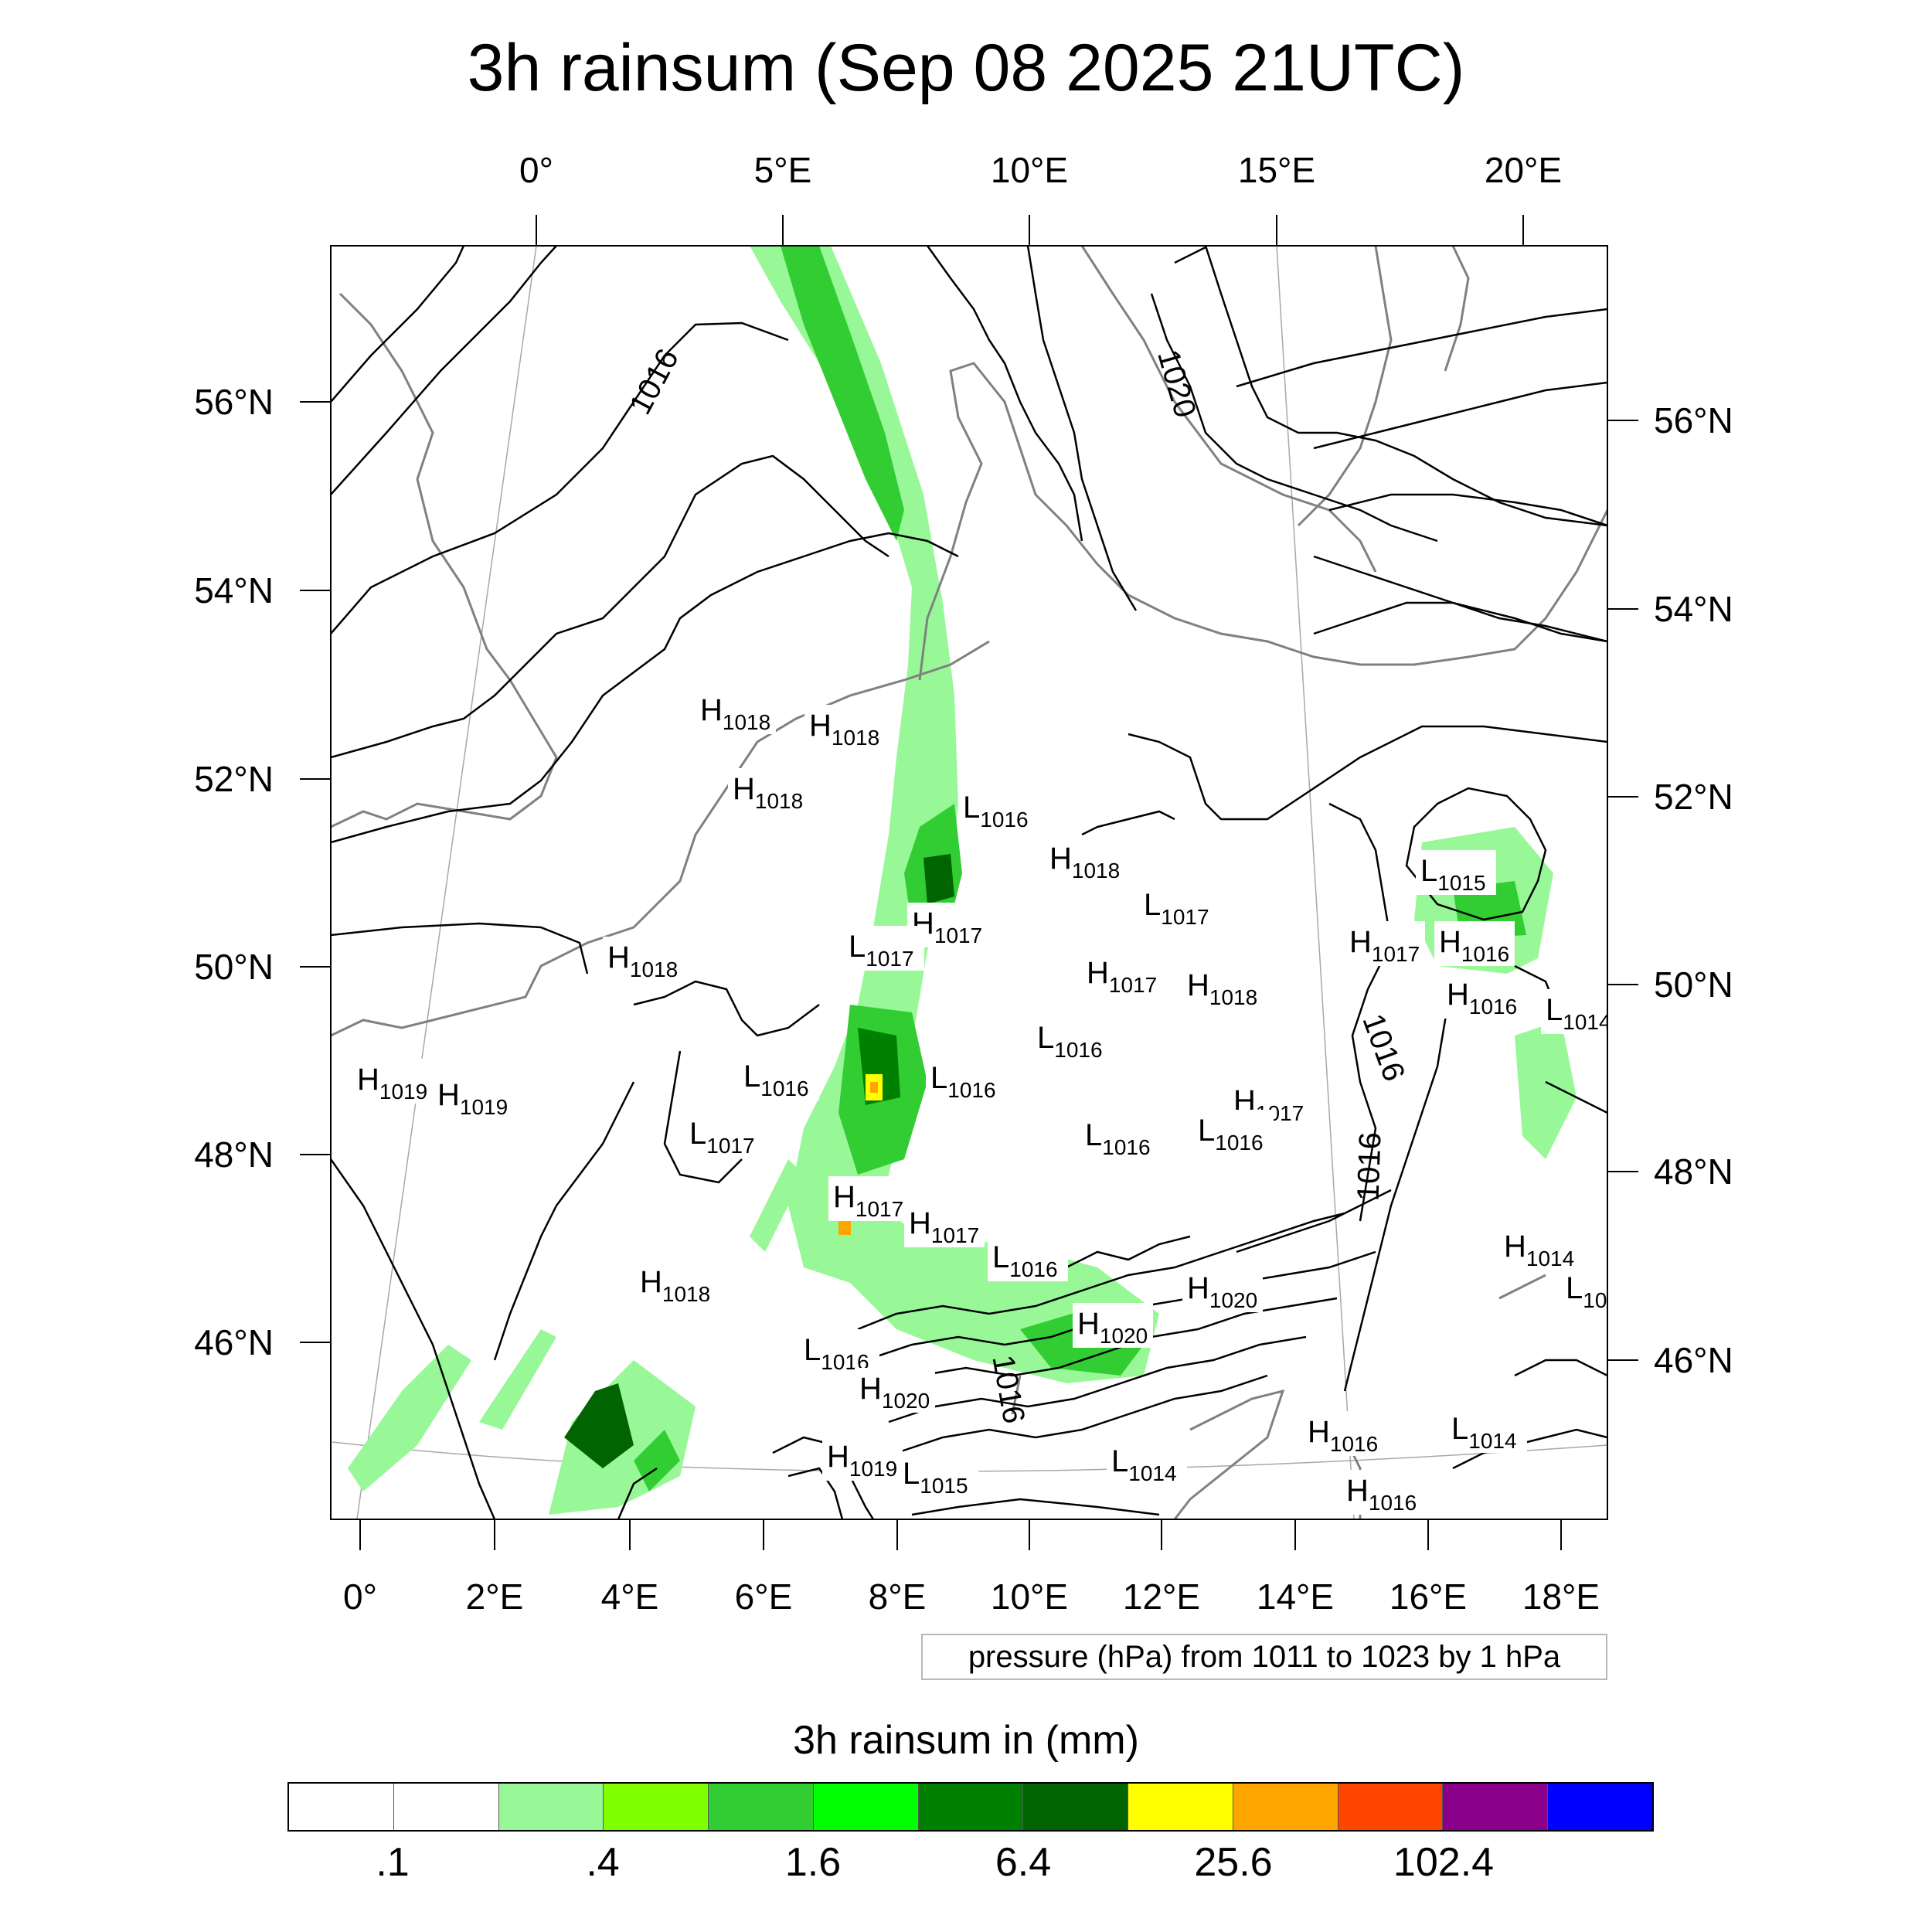 Image resolution: width=1932 pixels, height=1932 pixels. I want to click on colorbar-label: 25.6, so click(1234, 1863).